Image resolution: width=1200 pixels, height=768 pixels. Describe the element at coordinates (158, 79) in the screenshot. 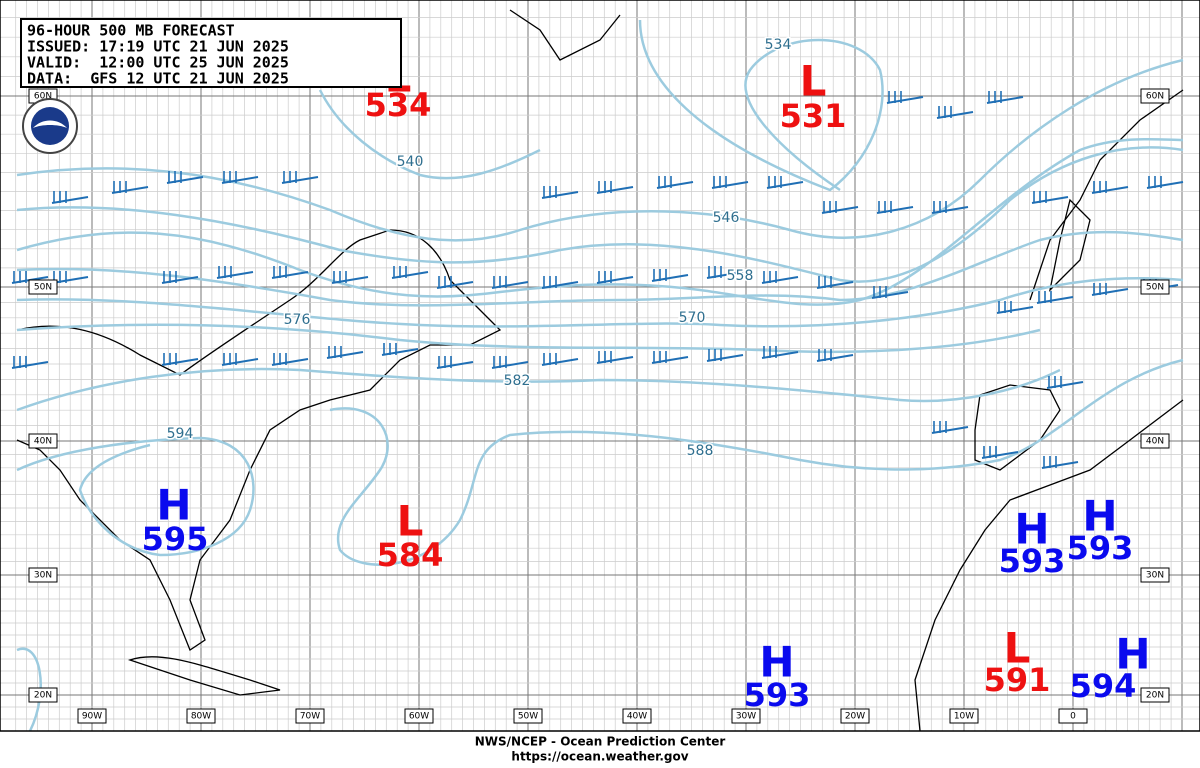

I see `header-line: DATA: GFS 12 UTC 21 JUN 2025` at that location.